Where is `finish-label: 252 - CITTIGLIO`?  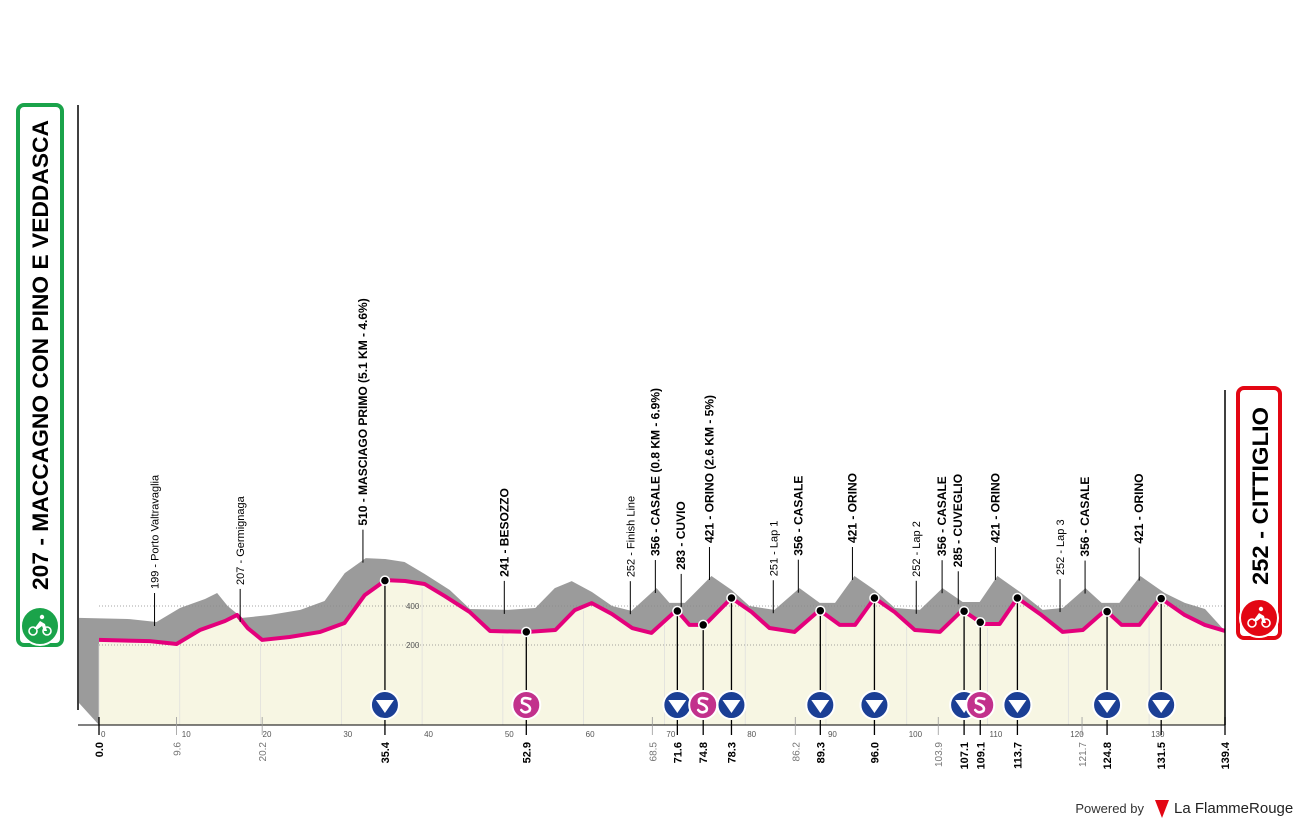
finish-label: 252 - CITTIGLIO is located at coordinates (1260, 496).